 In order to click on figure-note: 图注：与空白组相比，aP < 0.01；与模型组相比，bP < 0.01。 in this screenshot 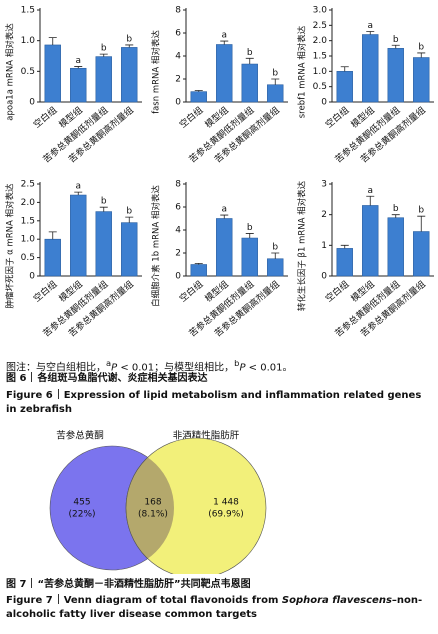, I will do `click(219, 365)`.